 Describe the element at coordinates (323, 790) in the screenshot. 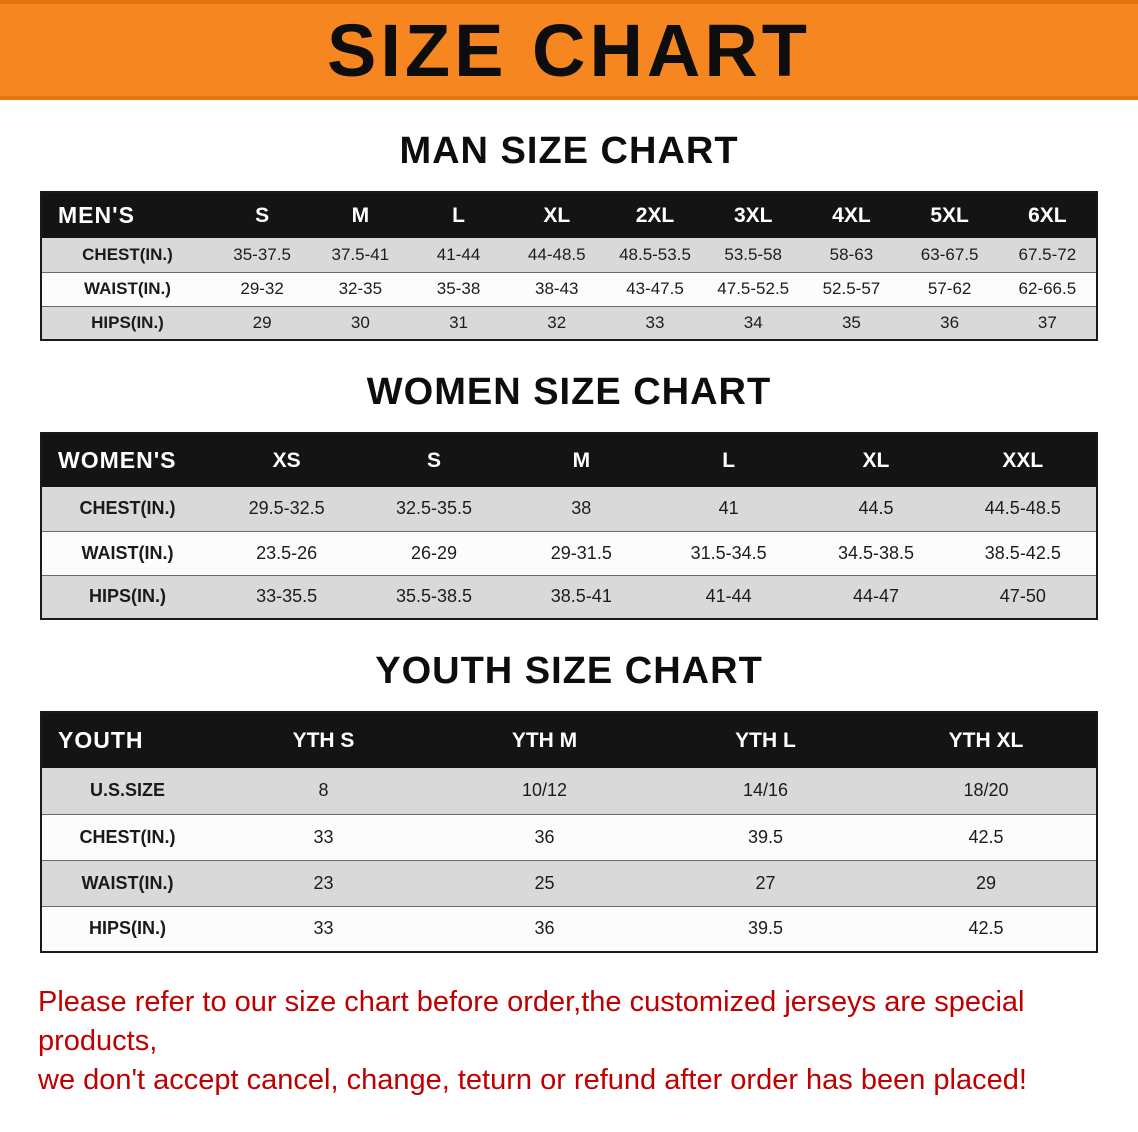

I see `table-cell: 8` at that location.